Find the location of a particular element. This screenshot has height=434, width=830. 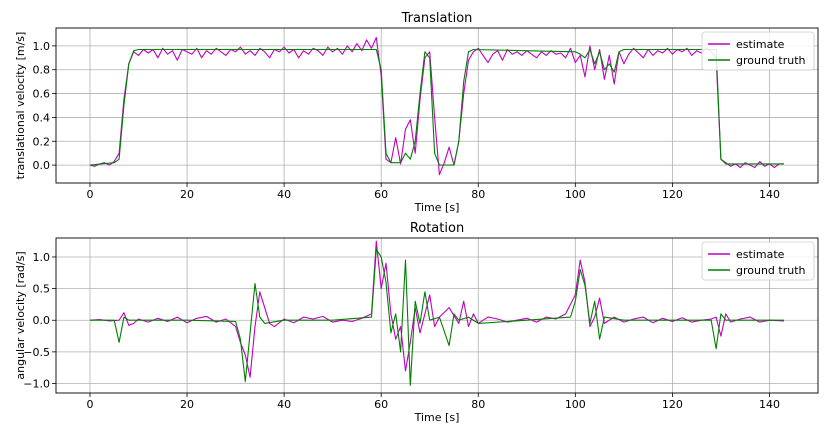

y-tick-label: 0.4 is located at coordinates (42, 117).